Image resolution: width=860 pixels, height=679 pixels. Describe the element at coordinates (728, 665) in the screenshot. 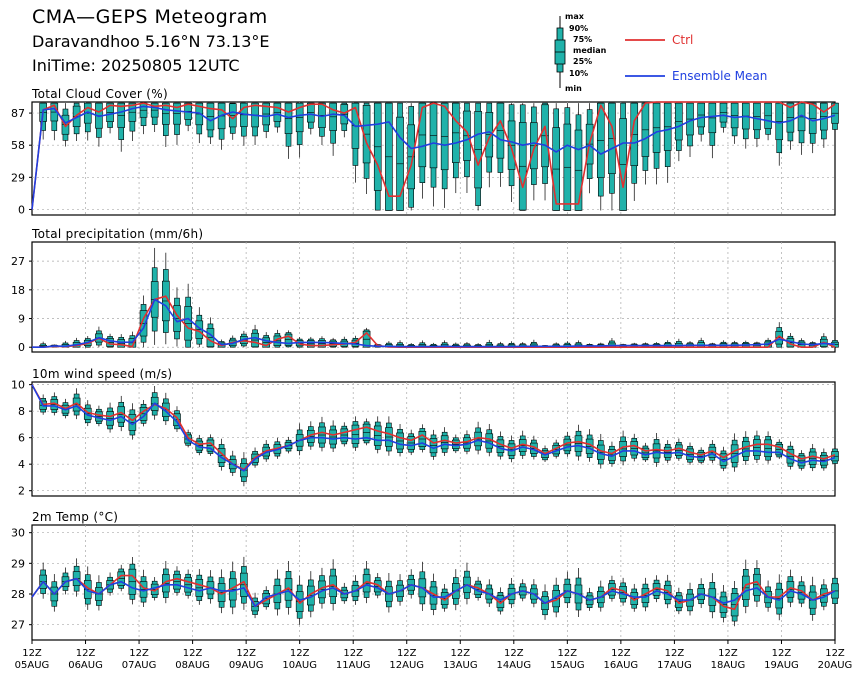

I see `x-tick-label-date: 18AUG` at that location.